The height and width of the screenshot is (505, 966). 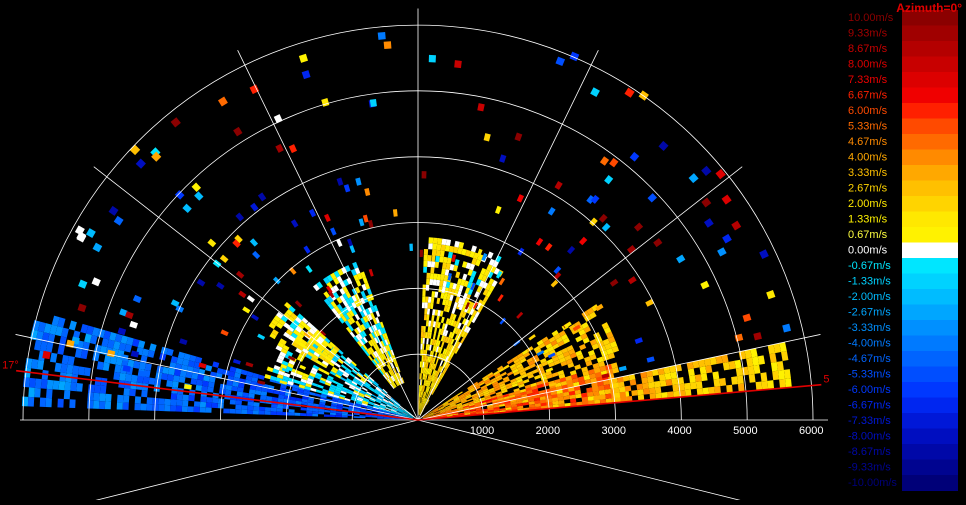 What do you see at coordinates (869, 452) in the screenshot?
I see `colorbar-label: -8.67m/s` at bounding box center [869, 452].